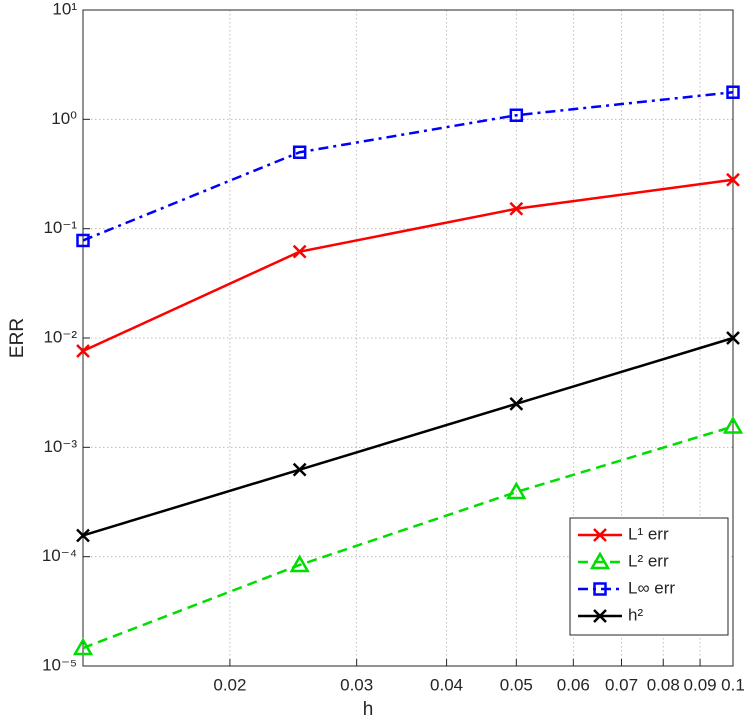  Describe the element at coordinates (17, 338) in the screenshot. I see `y-axis-label: ERR` at that location.